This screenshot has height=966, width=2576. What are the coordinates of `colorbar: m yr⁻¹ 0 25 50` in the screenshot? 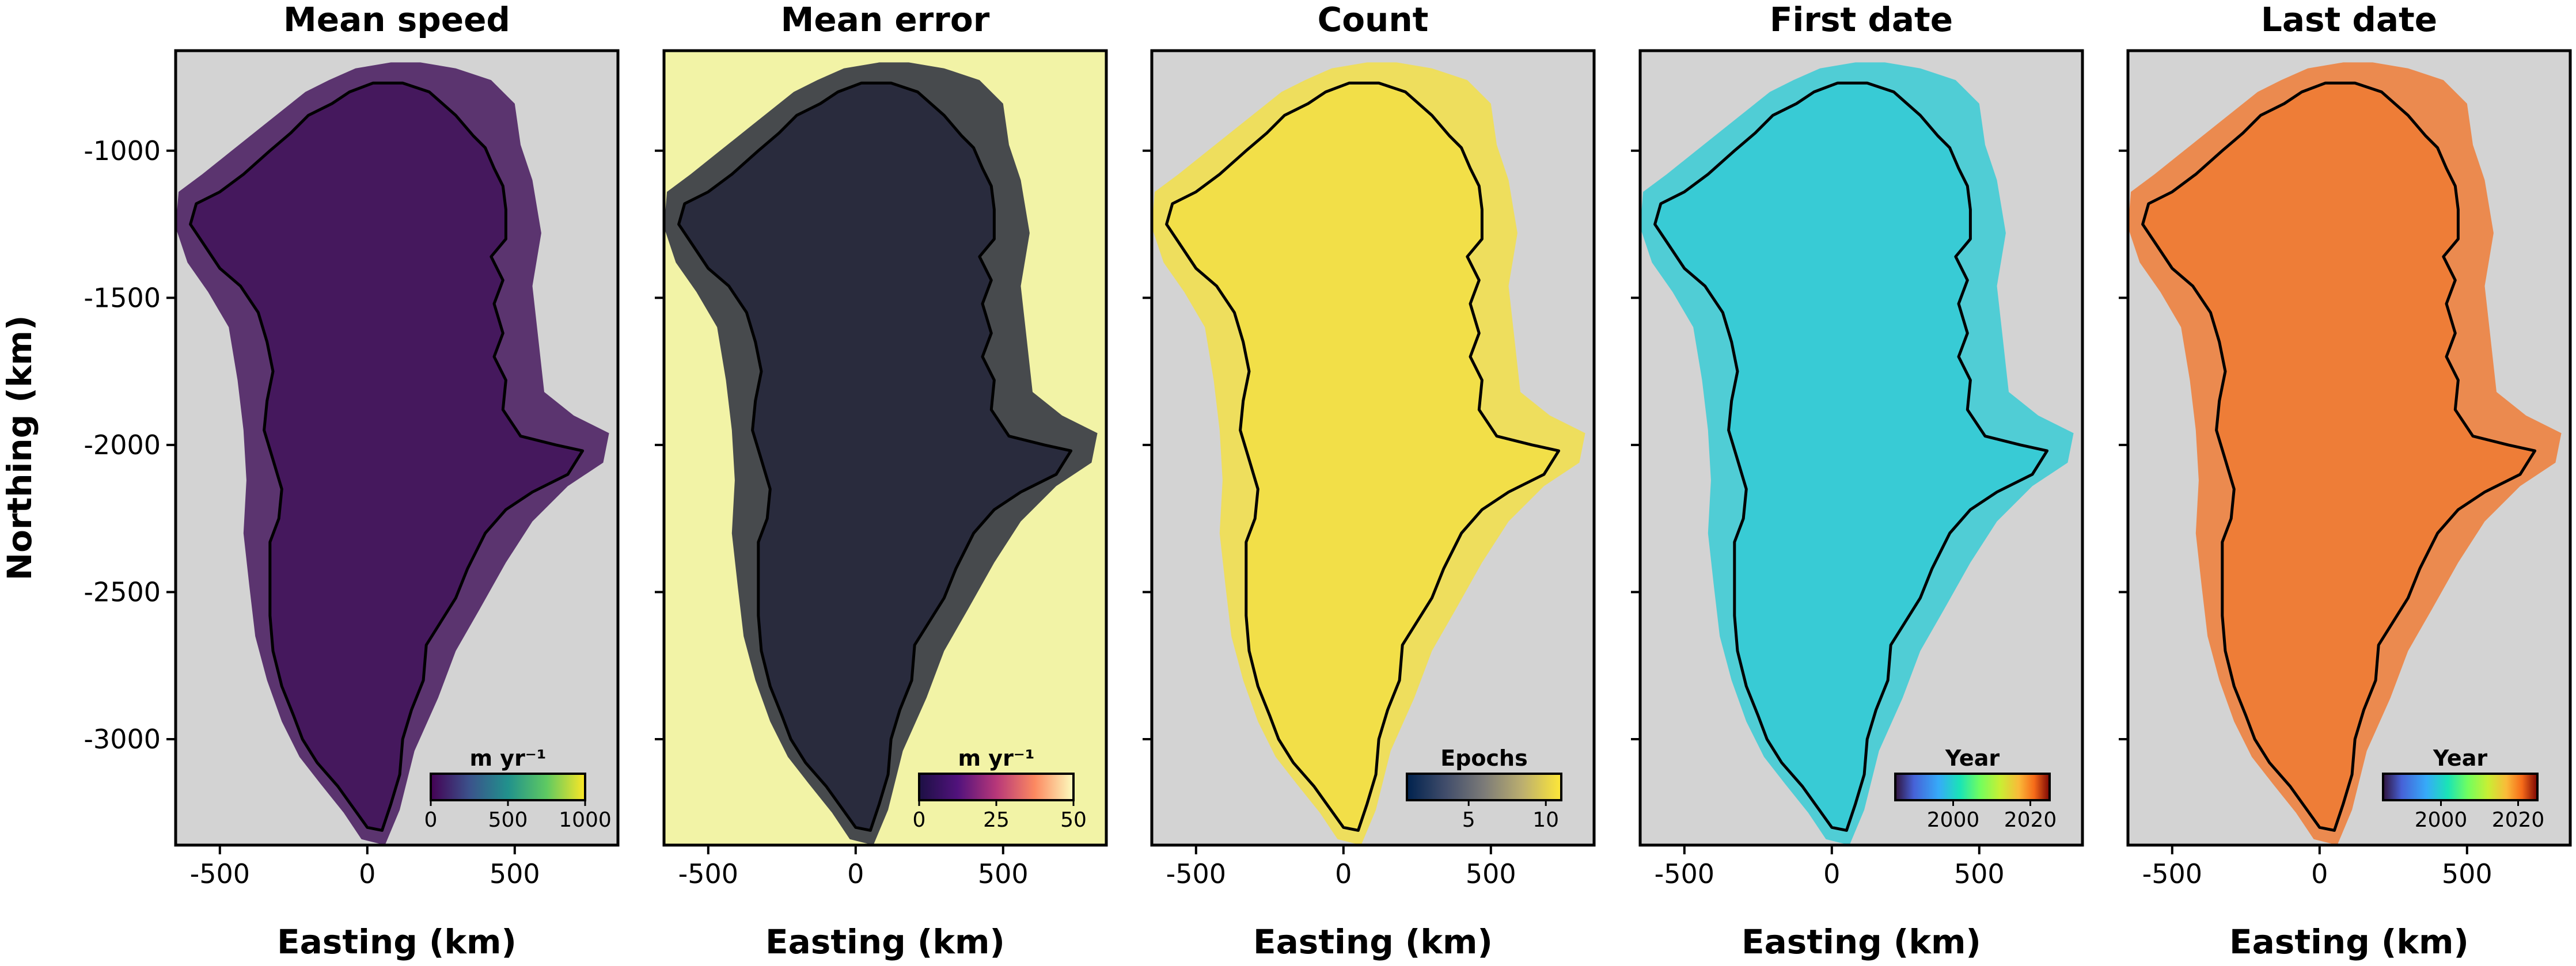 It's located at (1000, 789).